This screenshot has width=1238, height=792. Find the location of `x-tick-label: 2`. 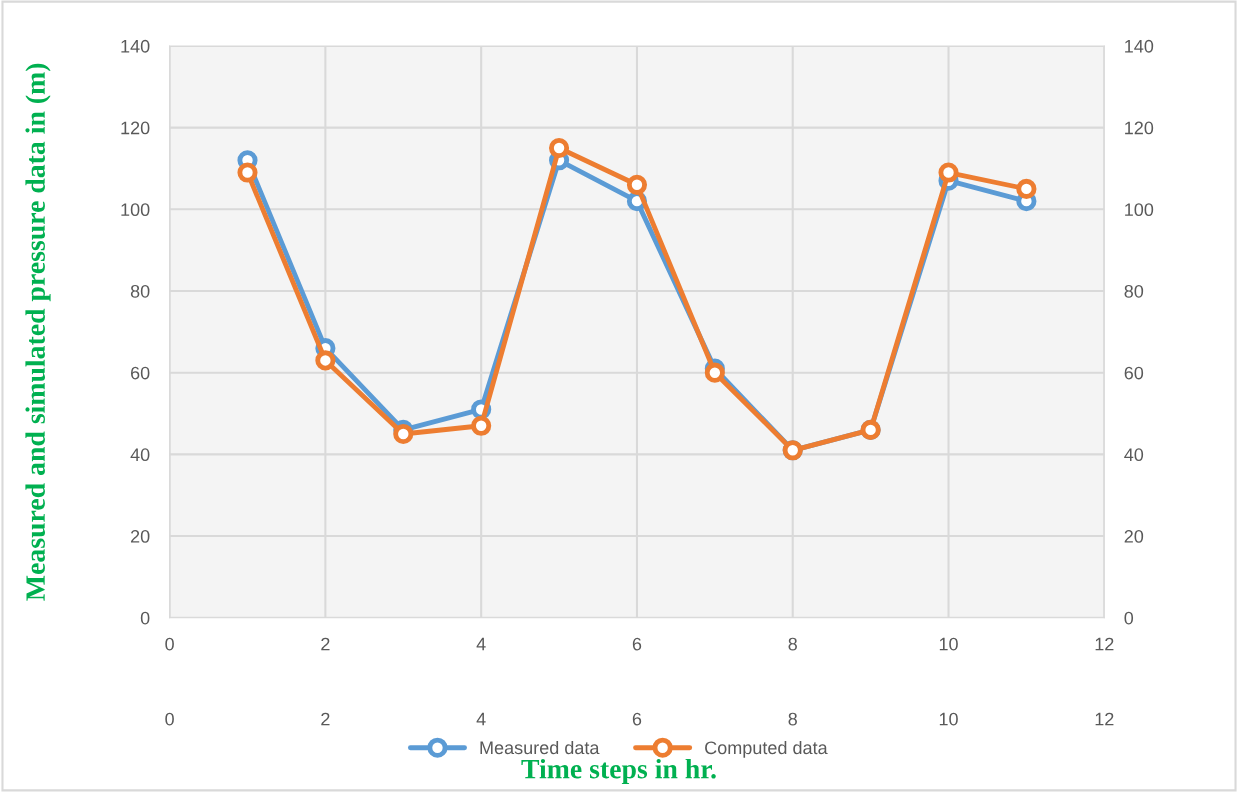

x-tick-label: 2 is located at coordinates (325, 644).